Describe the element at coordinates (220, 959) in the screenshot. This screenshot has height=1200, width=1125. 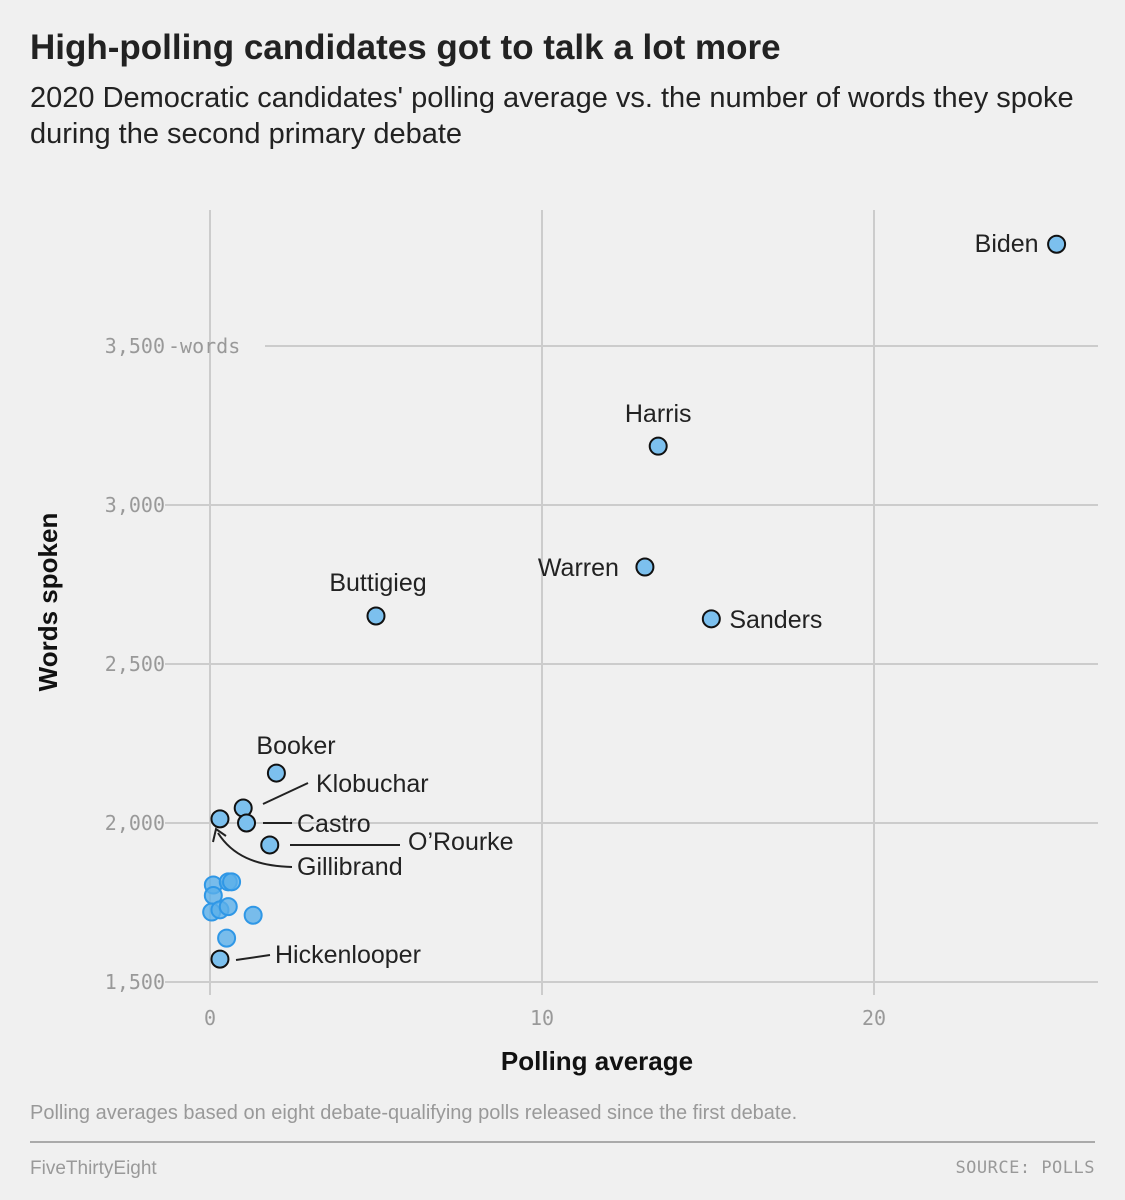
I see `data-point-hickenlooper` at that location.